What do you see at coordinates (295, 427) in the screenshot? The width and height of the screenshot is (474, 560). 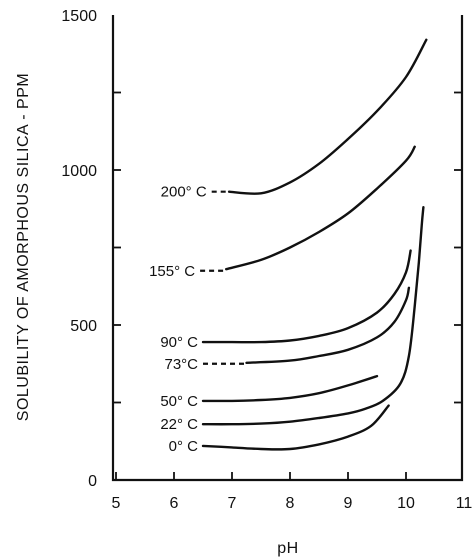 I see `series-6-line` at bounding box center [295, 427].